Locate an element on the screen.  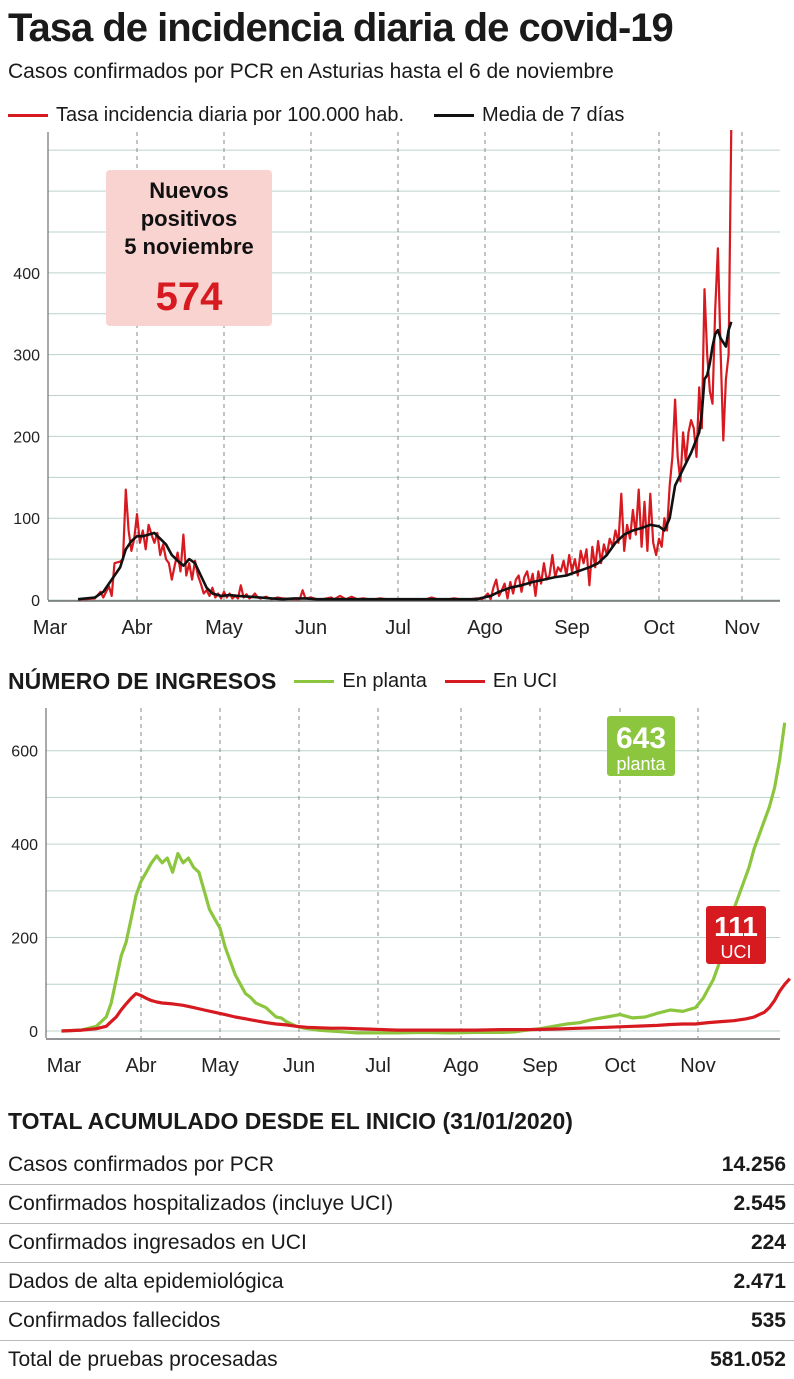
totals-row-value: 14.256 is located at coordinates (720, 1165).